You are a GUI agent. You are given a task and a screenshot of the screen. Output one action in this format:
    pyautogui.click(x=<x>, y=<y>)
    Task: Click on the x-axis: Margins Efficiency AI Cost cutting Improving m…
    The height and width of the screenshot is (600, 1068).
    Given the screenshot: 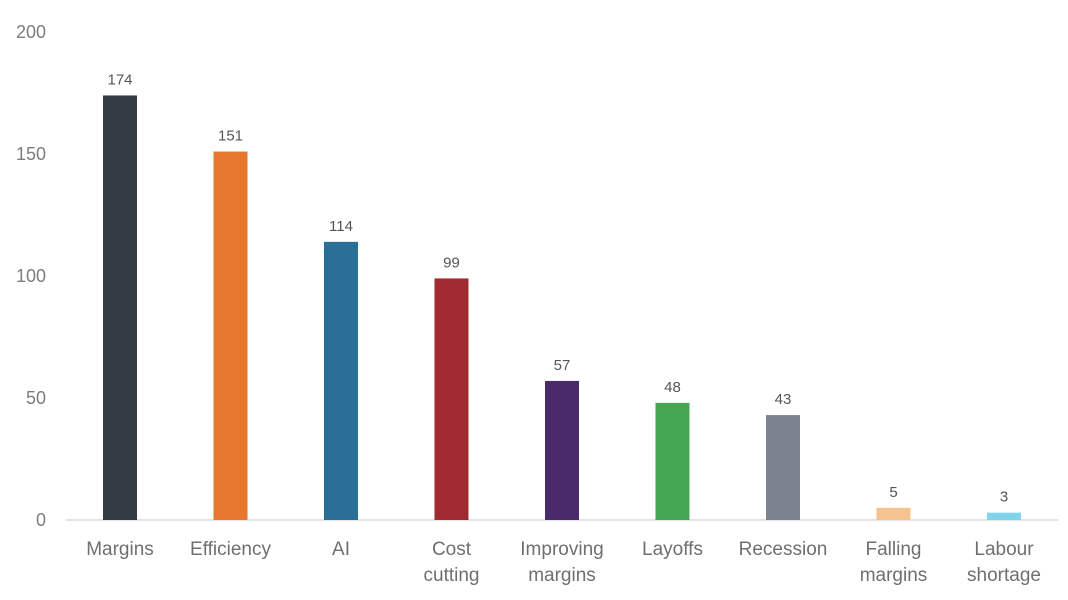 What is the action you would take?
    pyautogui.click(x=563, y=562)
    